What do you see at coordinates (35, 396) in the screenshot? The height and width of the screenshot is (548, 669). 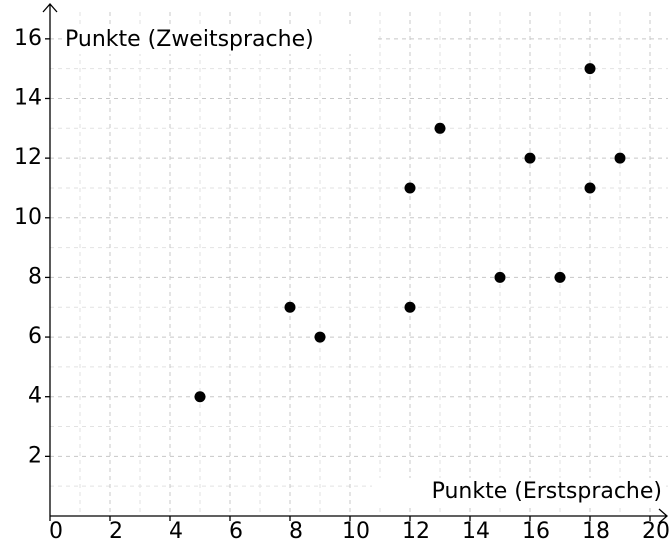 I see `y-tick-label: 4` at bounding box center [35, 396].